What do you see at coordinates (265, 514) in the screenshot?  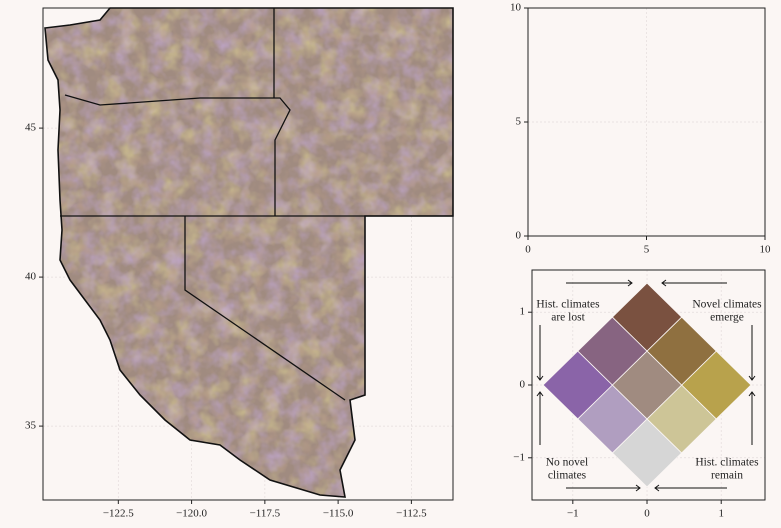 I see `x-tick-label: −117.5` at bounding box center [265, 514].